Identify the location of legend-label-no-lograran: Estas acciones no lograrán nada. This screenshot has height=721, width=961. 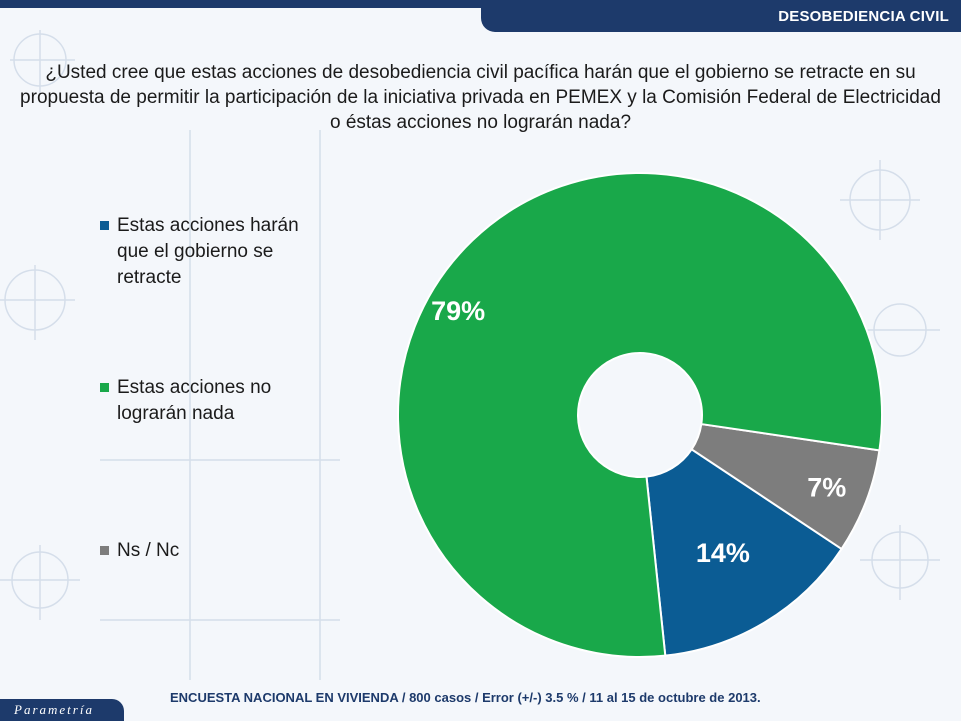
(194, 400).